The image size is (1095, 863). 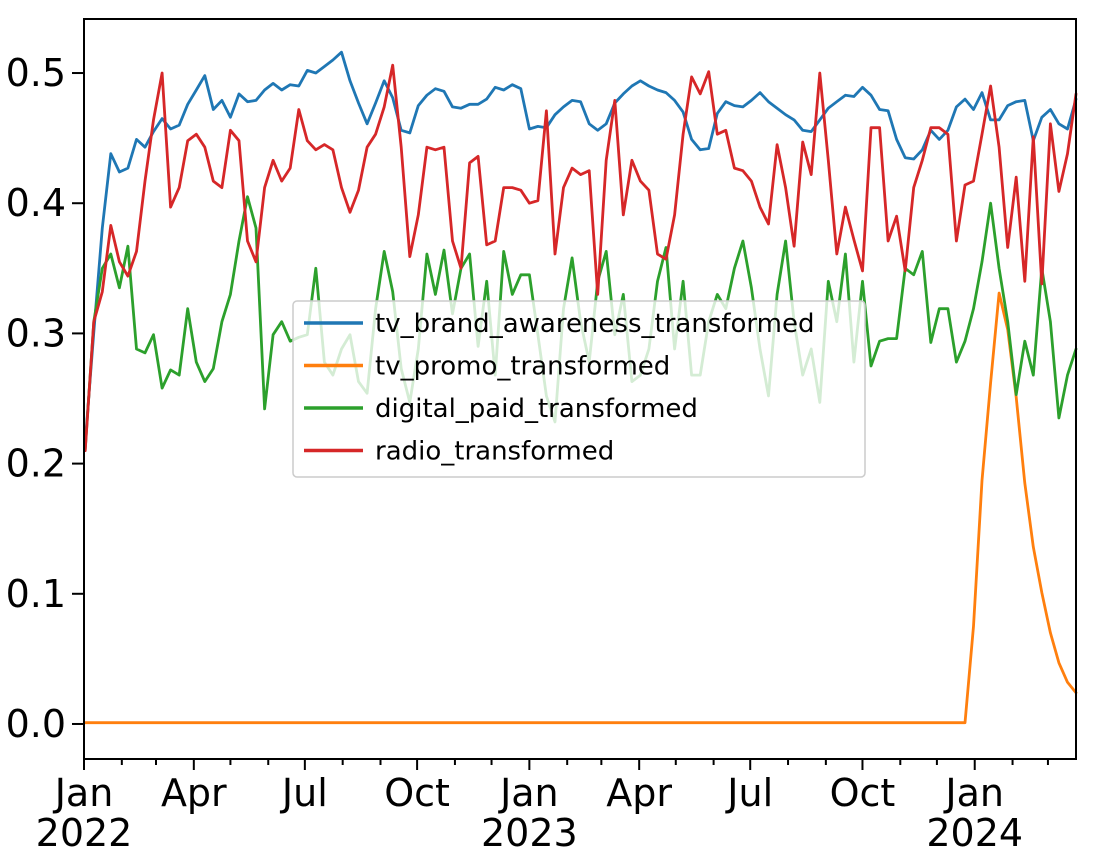 I want to click on legend-label-digital_paid_transformed: digital_paid_transformed, so click(x=536, y=409).